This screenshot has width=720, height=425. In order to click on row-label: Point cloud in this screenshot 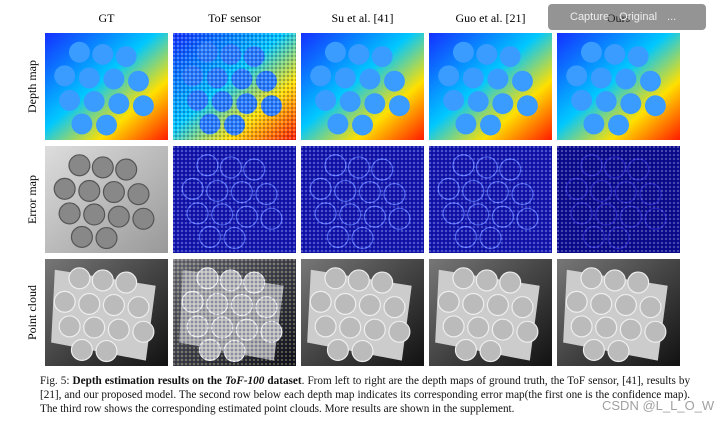, I will do `click(32, 312)`.